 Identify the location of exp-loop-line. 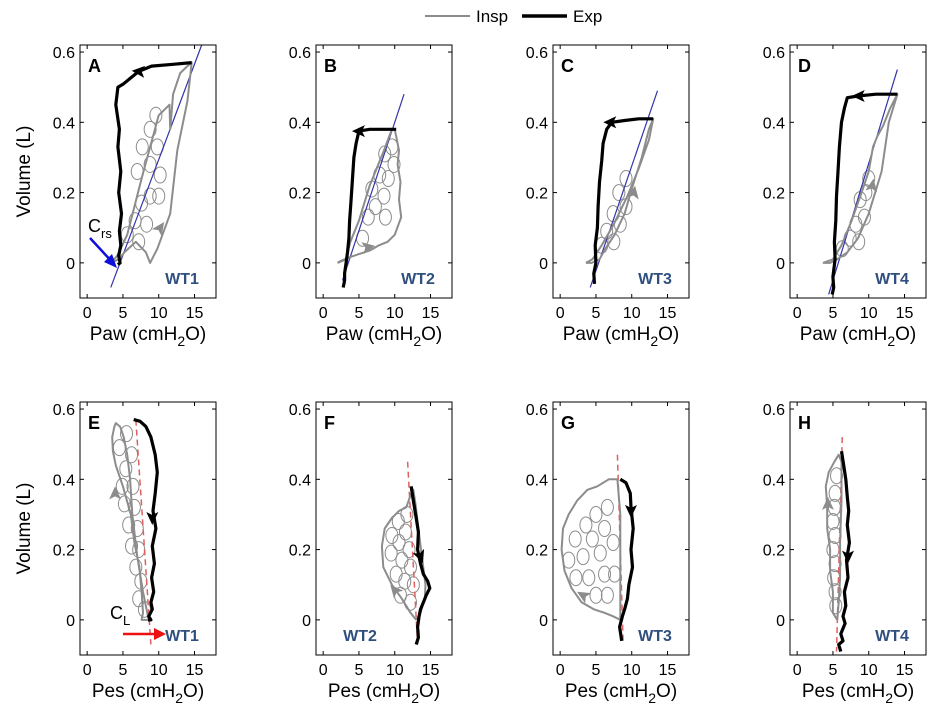
(146, 520).